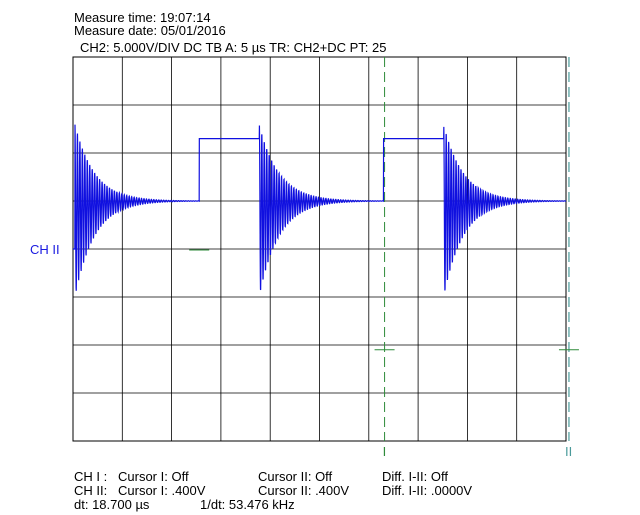 Image resolution: width=640 pixels, height=515 pixels. I want to click on footer-ch1-diff: Diff. I-II: Off, so click(415, 476).